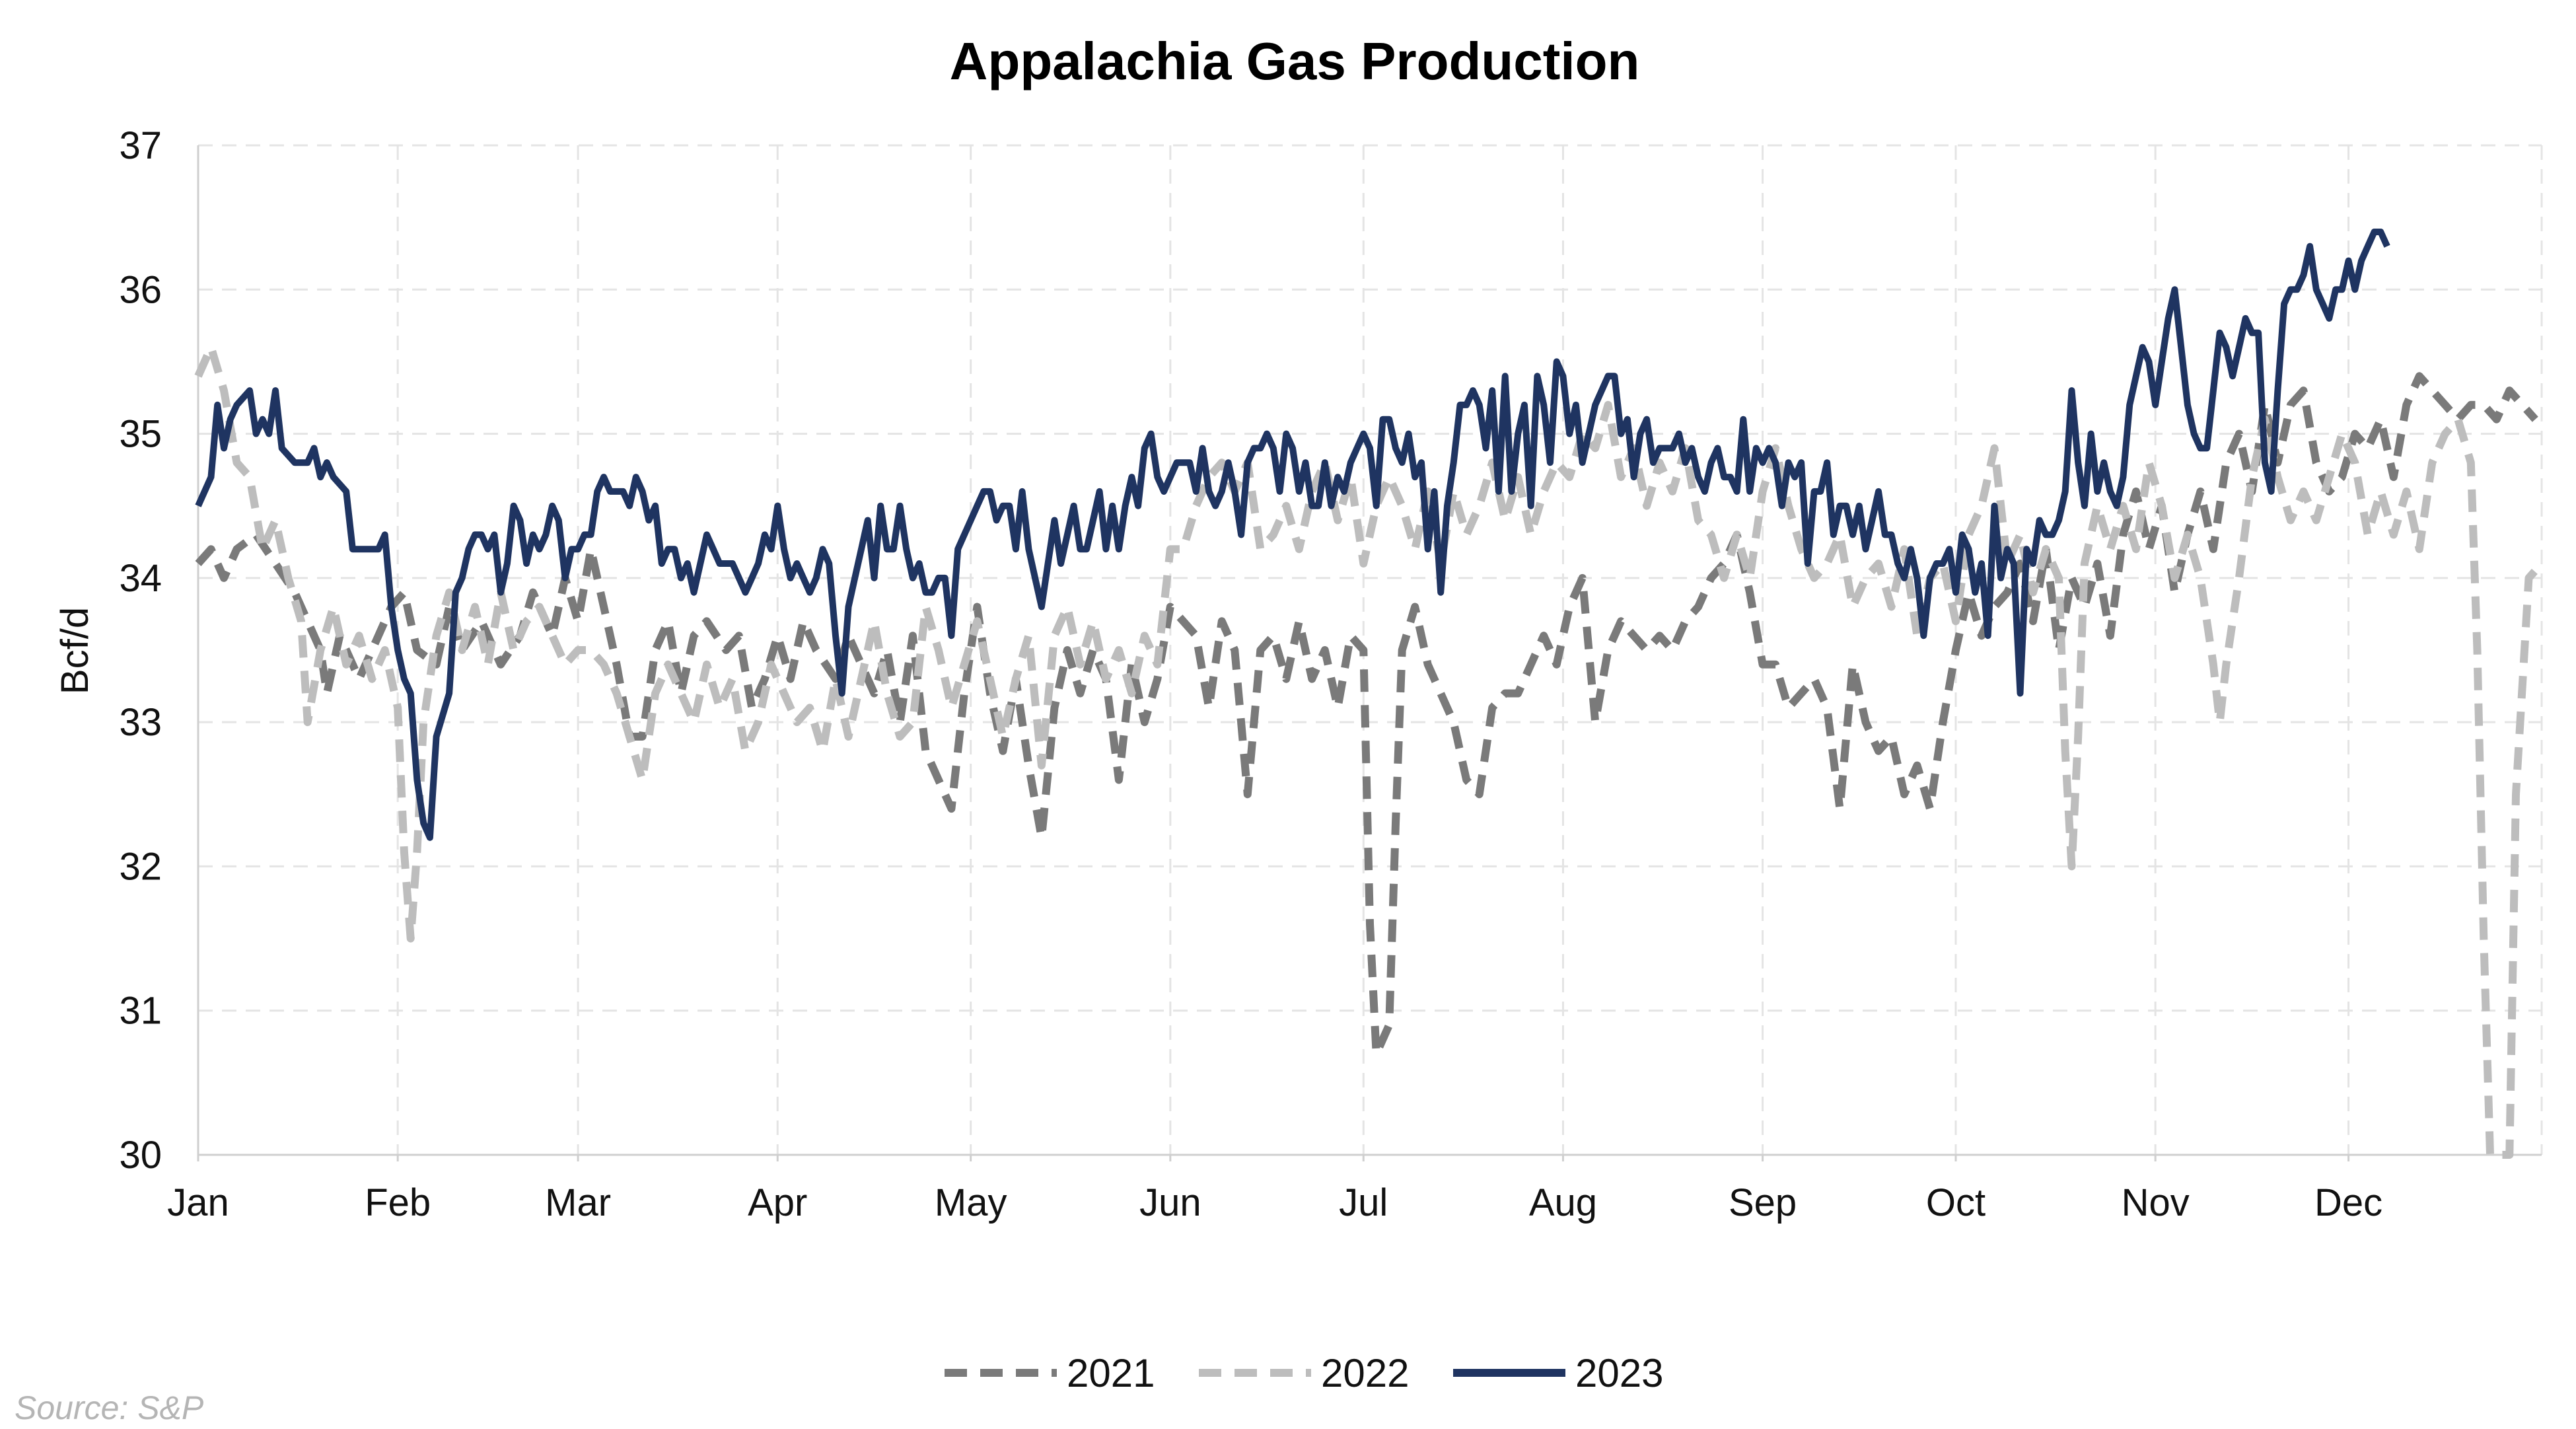 The image size is (2576, 1429). What do you see at coordinates (141, 1011) in the screenshot?
I see `y-tick-label: 31` at bounding box center [141, 1011].